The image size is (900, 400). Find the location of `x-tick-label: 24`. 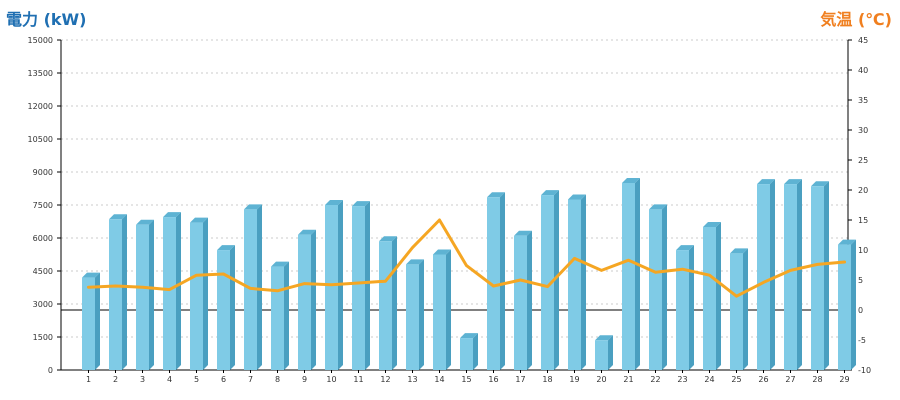

x-tick-label: 24 is located at coordinates (709, 379).